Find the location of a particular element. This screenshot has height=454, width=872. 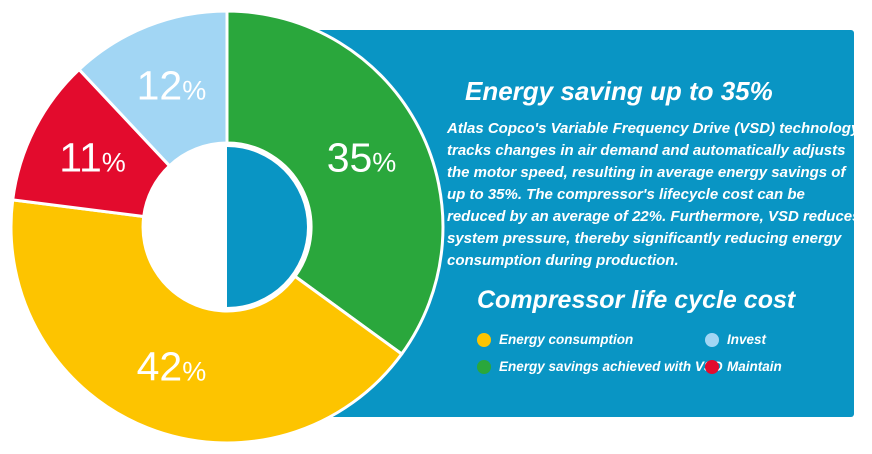

segment-value-label: 12% is located at coordinates (172, 86).